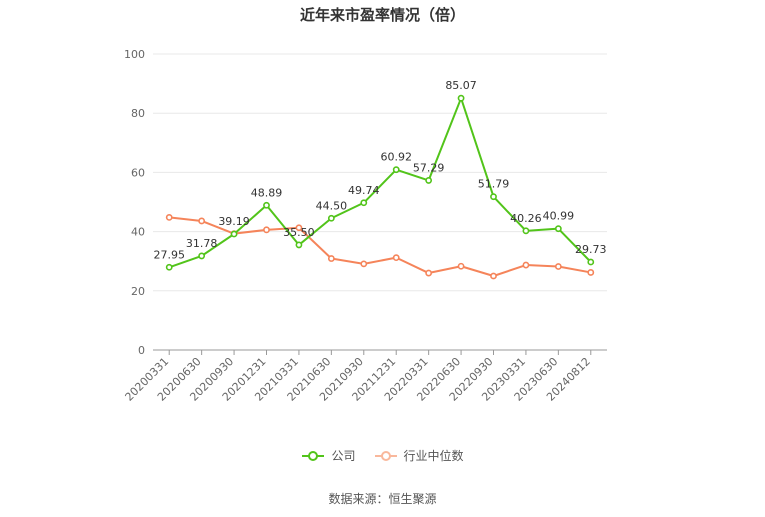 The width and height of the screenshot is (765, 517). I want to click on source-note: 数据来源：恒生聚源, so click(382, 499).